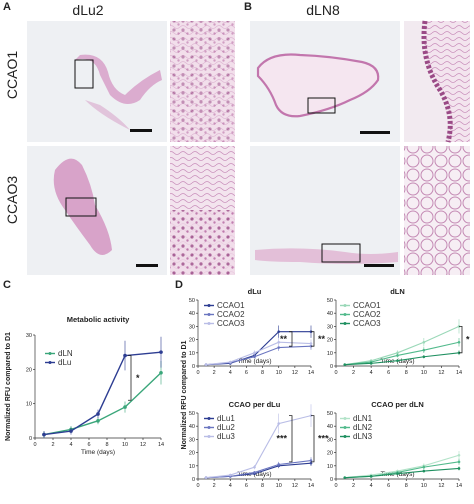 The width and height of the screenshot is (474, 504). What do you see at coordinates (106, 445) in the screenshot?
I see `x-tick-label: 8` at bounding box center [106, 445].